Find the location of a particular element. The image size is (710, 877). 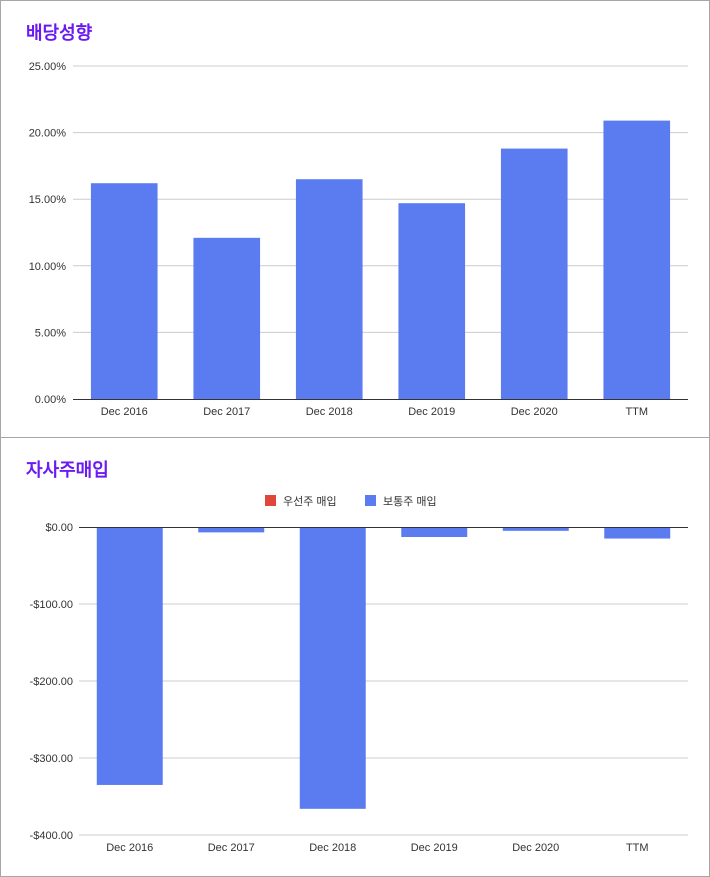

y-tick-label: 15.00% is located at coordinates (48, 200).